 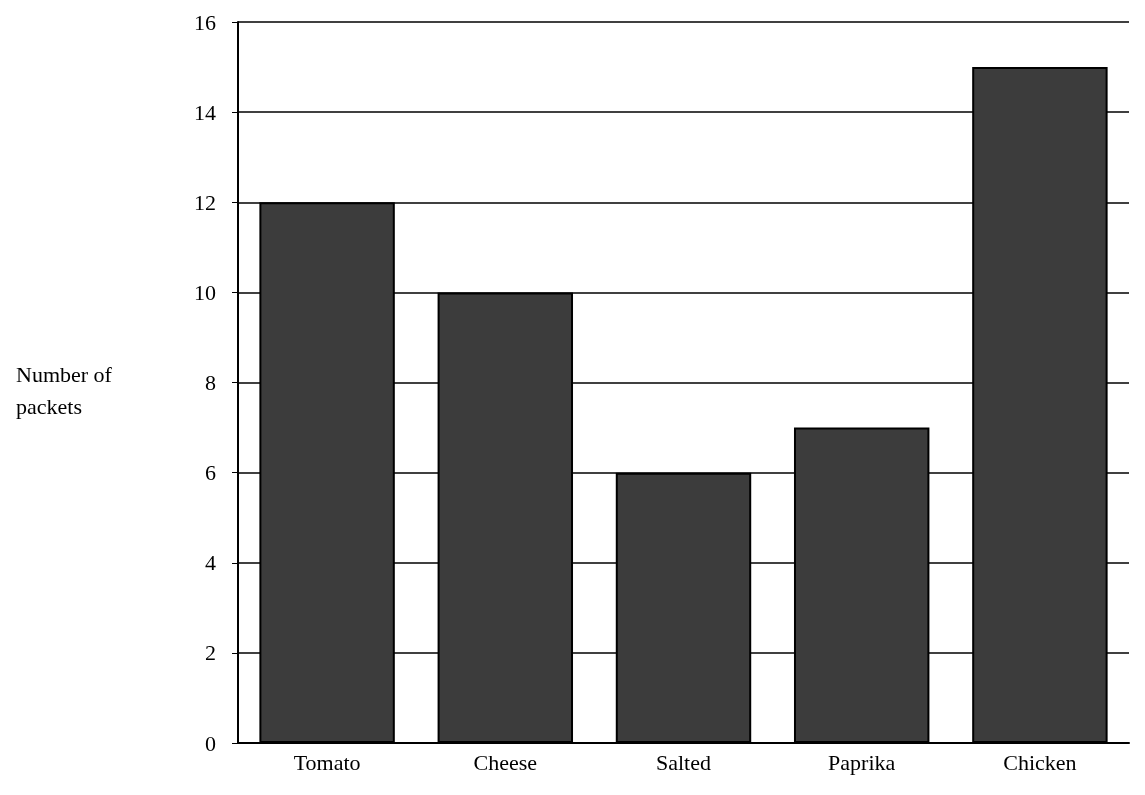 I want to click on y-tick-label: 2, so click(x=210, y=653).